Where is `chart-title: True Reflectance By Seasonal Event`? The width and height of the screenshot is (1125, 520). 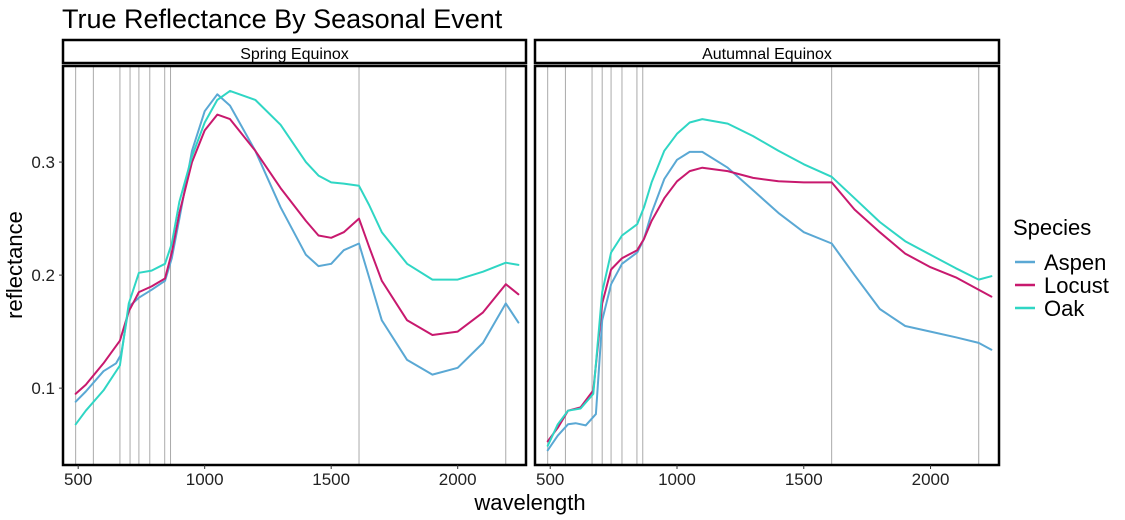 chart-title: True Reflectance By Seasonal Event is located at coordinates (282, 19).